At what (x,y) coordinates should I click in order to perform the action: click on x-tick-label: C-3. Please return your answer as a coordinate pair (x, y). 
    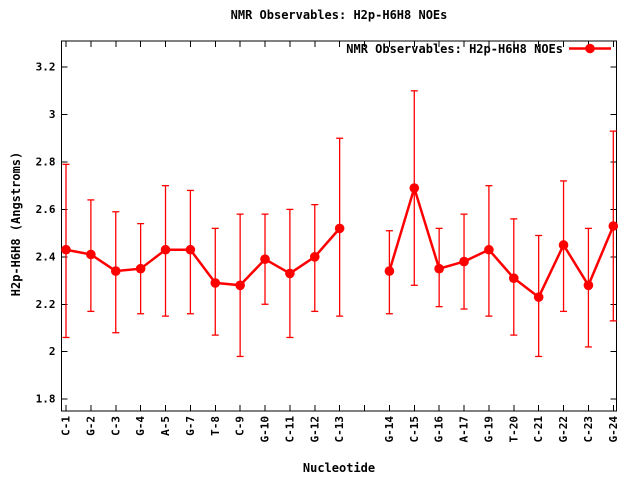
    Looking at the image, I should click on (115, 426).